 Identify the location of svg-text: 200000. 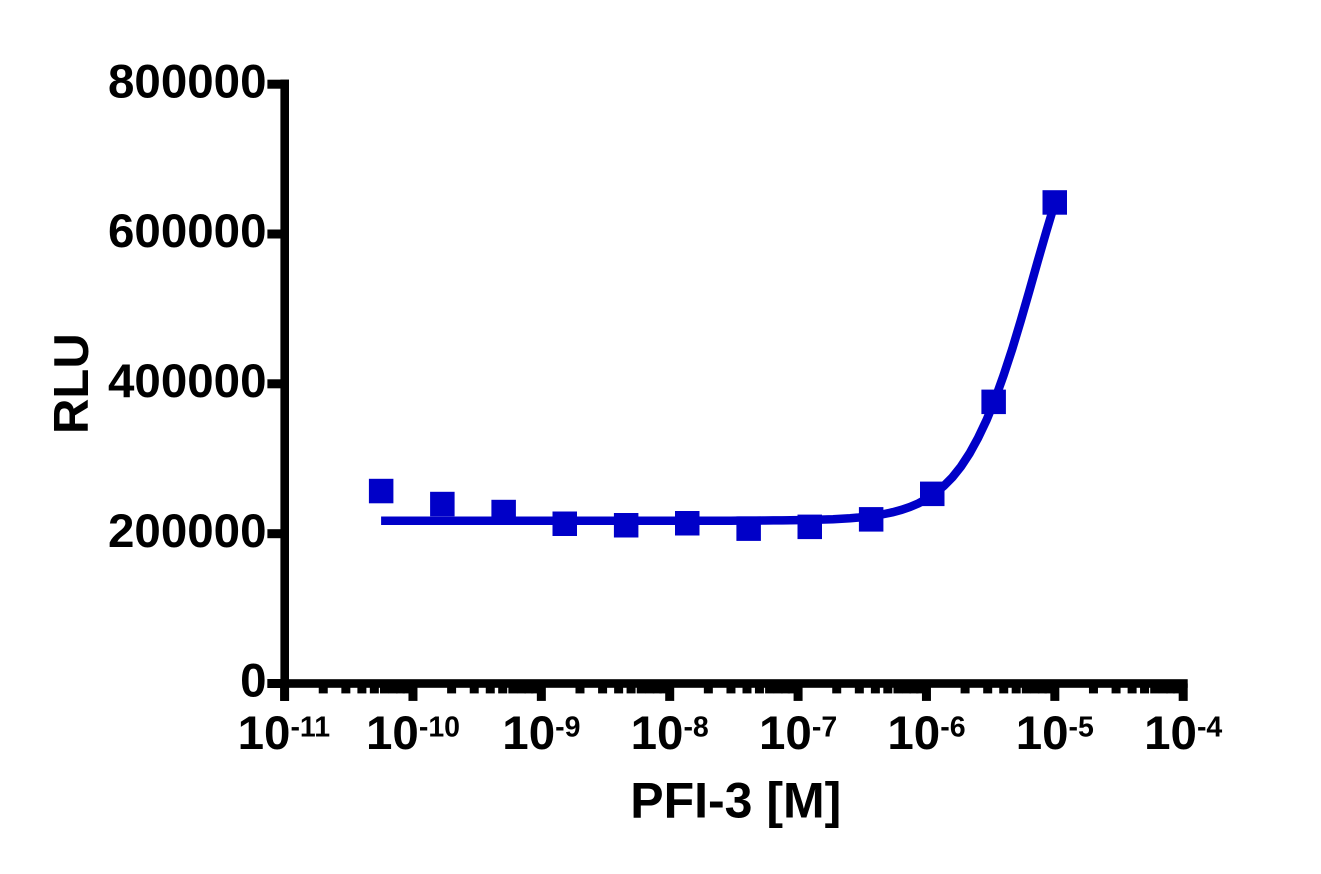
(187, 531).